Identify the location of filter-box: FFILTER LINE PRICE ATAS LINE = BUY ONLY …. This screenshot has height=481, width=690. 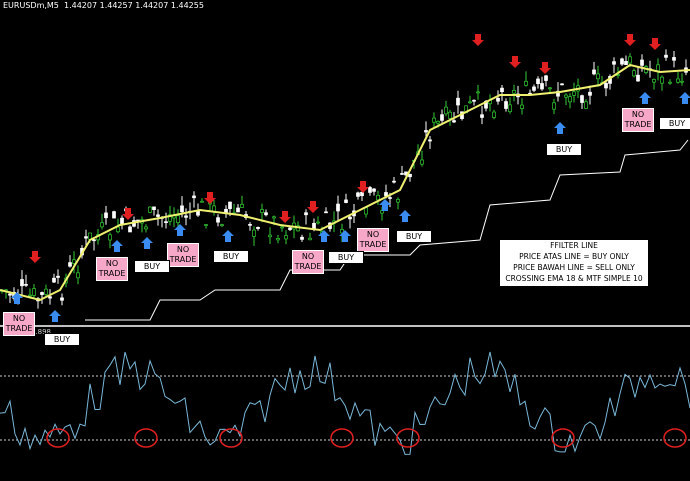
(574, 263).